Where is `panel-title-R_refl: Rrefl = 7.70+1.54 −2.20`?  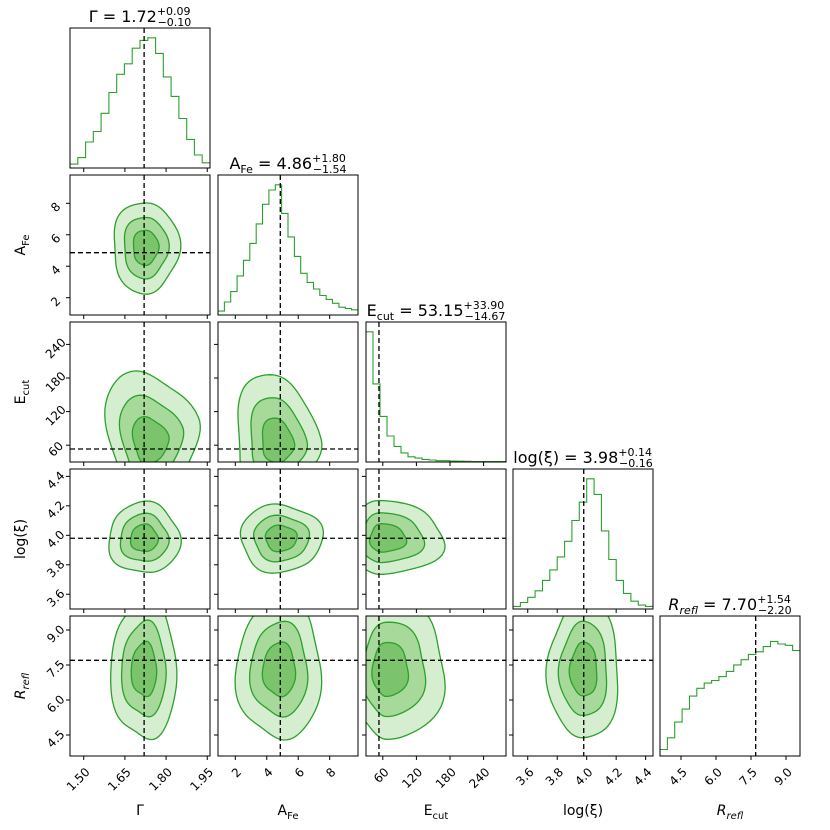 panel-title-R_refl: Rrefl = 7.70+1.54 −2.20 is located at coordinates (729, 605).